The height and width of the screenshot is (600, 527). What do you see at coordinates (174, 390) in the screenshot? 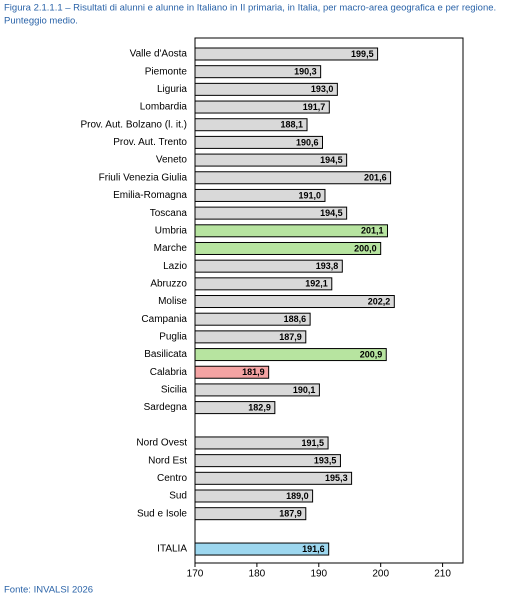
I see `category-label: Sicilia` at bounding box center [174, 390].